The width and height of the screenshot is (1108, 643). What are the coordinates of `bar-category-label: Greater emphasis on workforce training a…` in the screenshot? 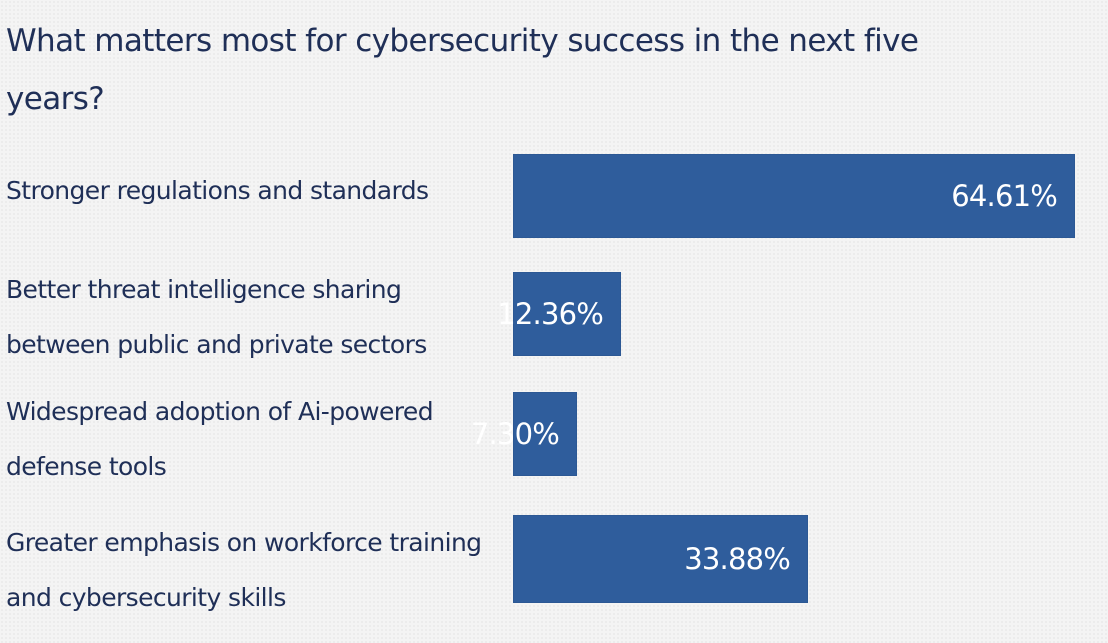 It's located at (244, 570).